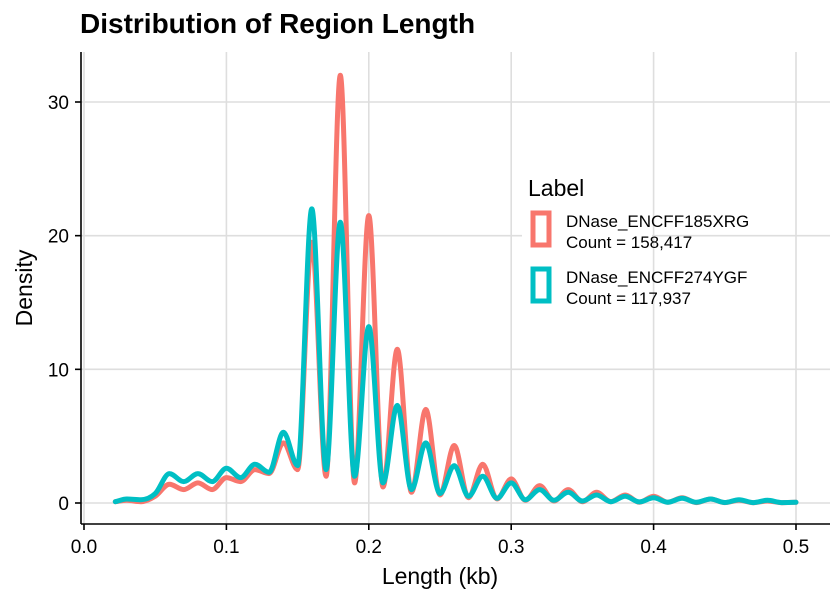 The image size is (840, 600). What do you see at coordinates (653, 547) in the screenshot?
I see `x-tick-label: 0.4` at bounding box center [653, 547].